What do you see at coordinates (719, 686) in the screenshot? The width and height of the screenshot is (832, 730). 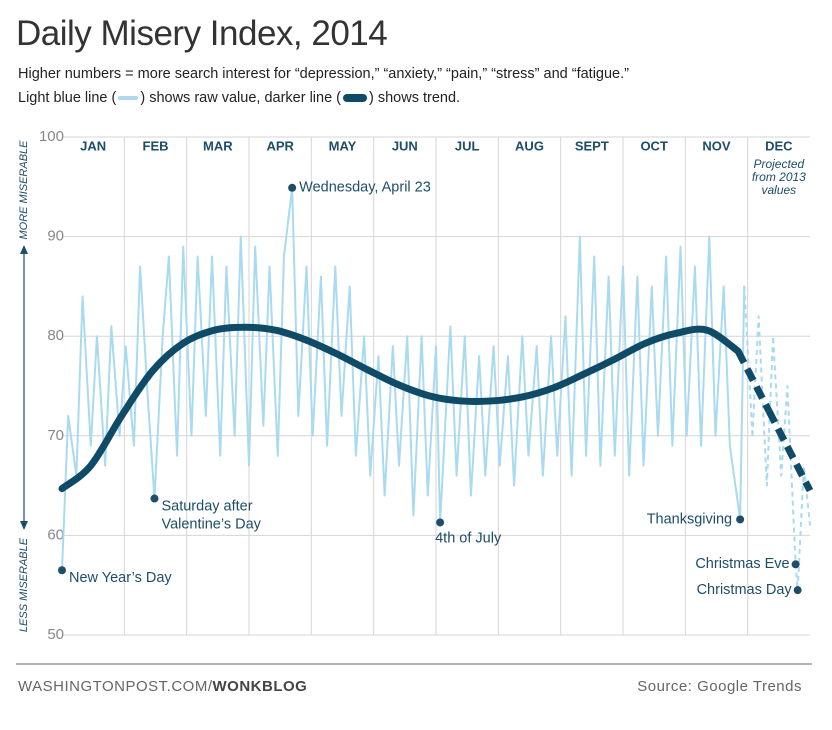 I see `footer-source: Source: Google Trends` at bounding box center [719, 686].